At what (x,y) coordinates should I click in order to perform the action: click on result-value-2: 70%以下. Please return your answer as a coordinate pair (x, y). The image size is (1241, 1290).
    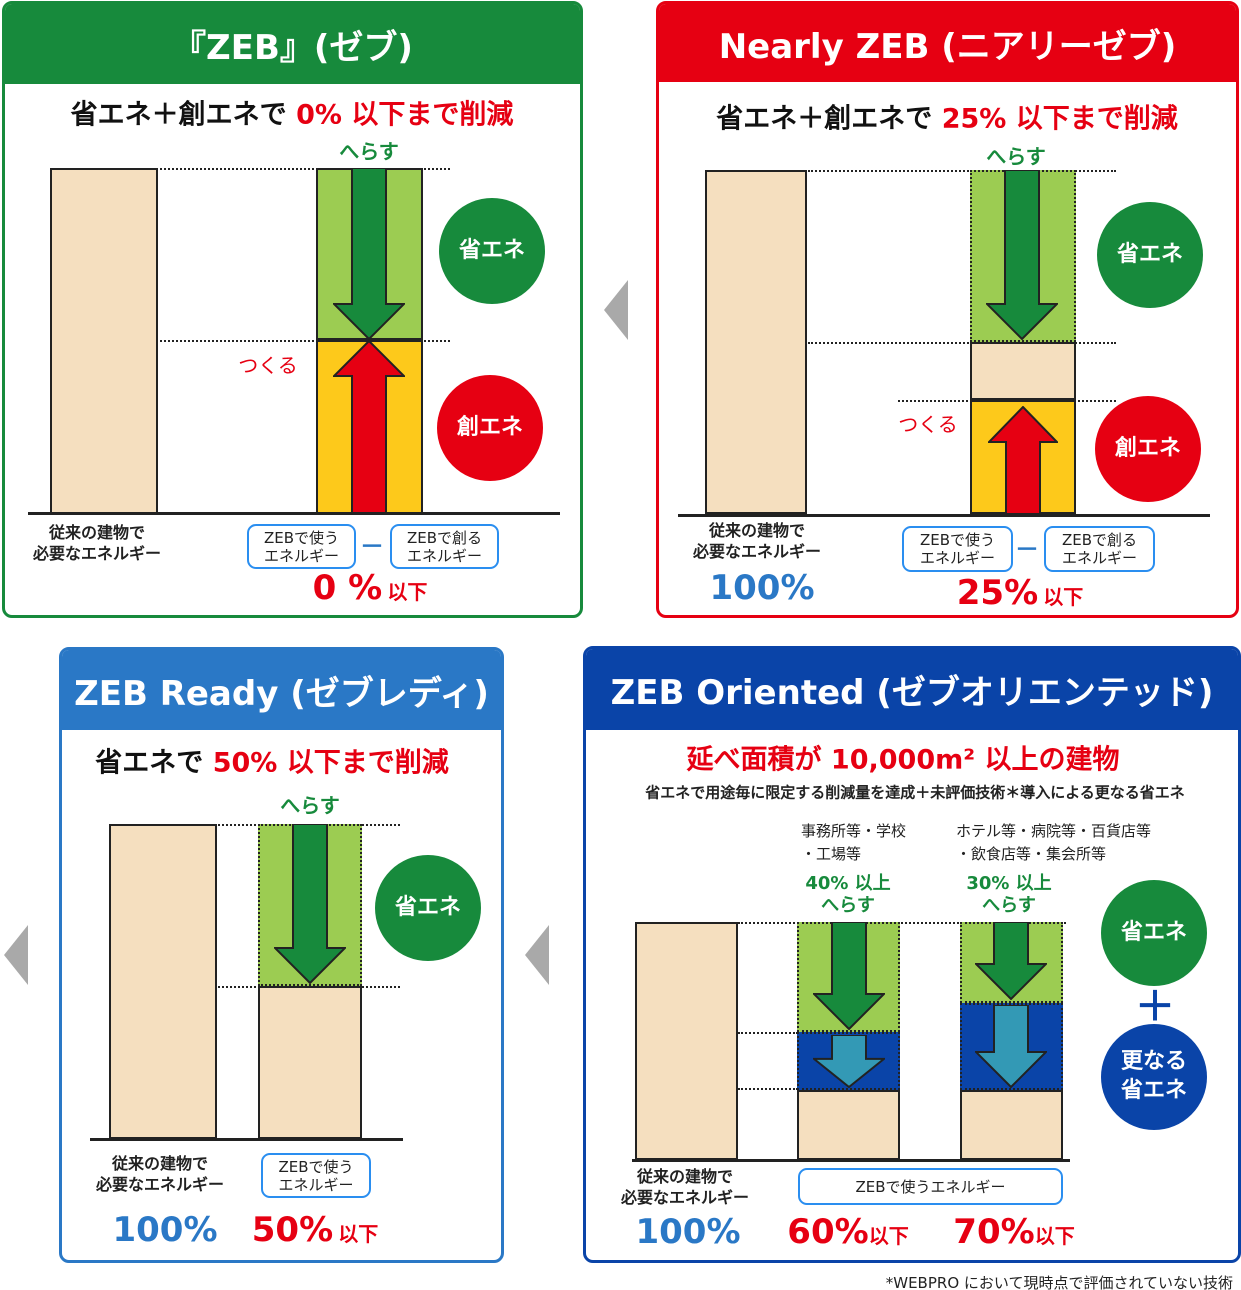
    Looking at the image, I should click on (1013, 1232).